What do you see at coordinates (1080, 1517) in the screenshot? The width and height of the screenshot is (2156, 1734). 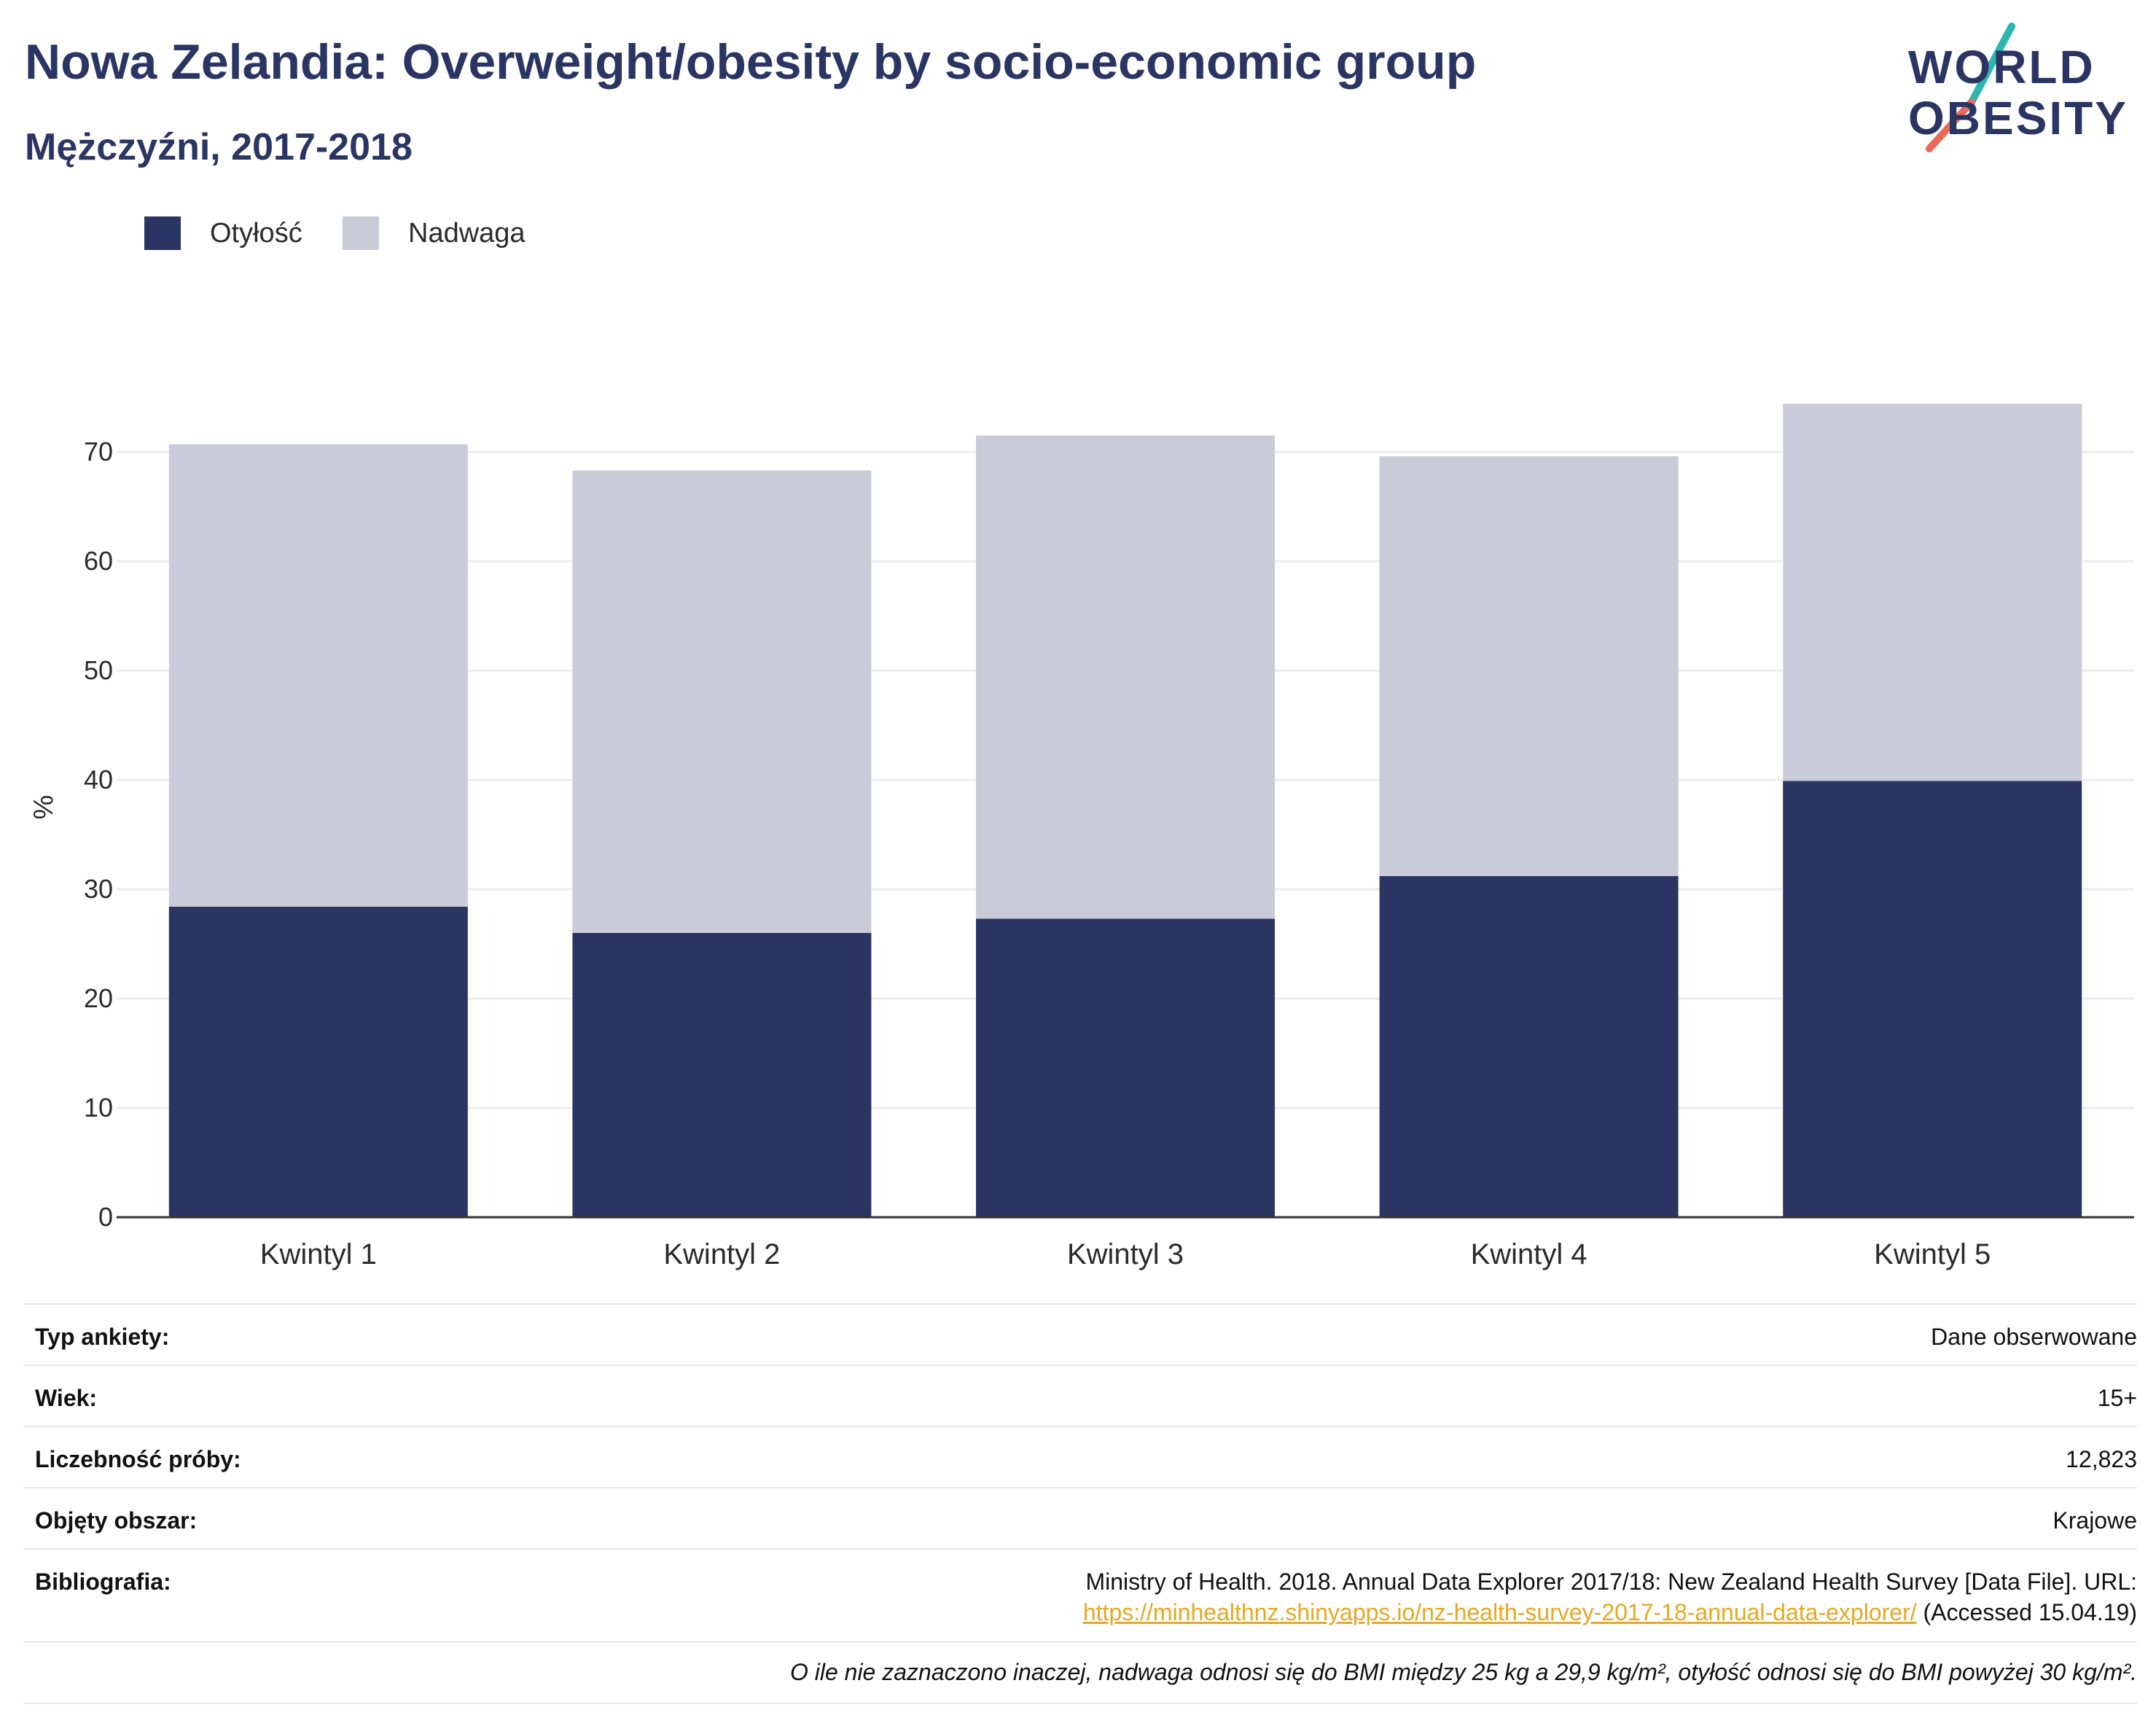 I see `meta-row-area-covered: Objęty obszar: Krajowe` at bounding box center [1080, 1517].